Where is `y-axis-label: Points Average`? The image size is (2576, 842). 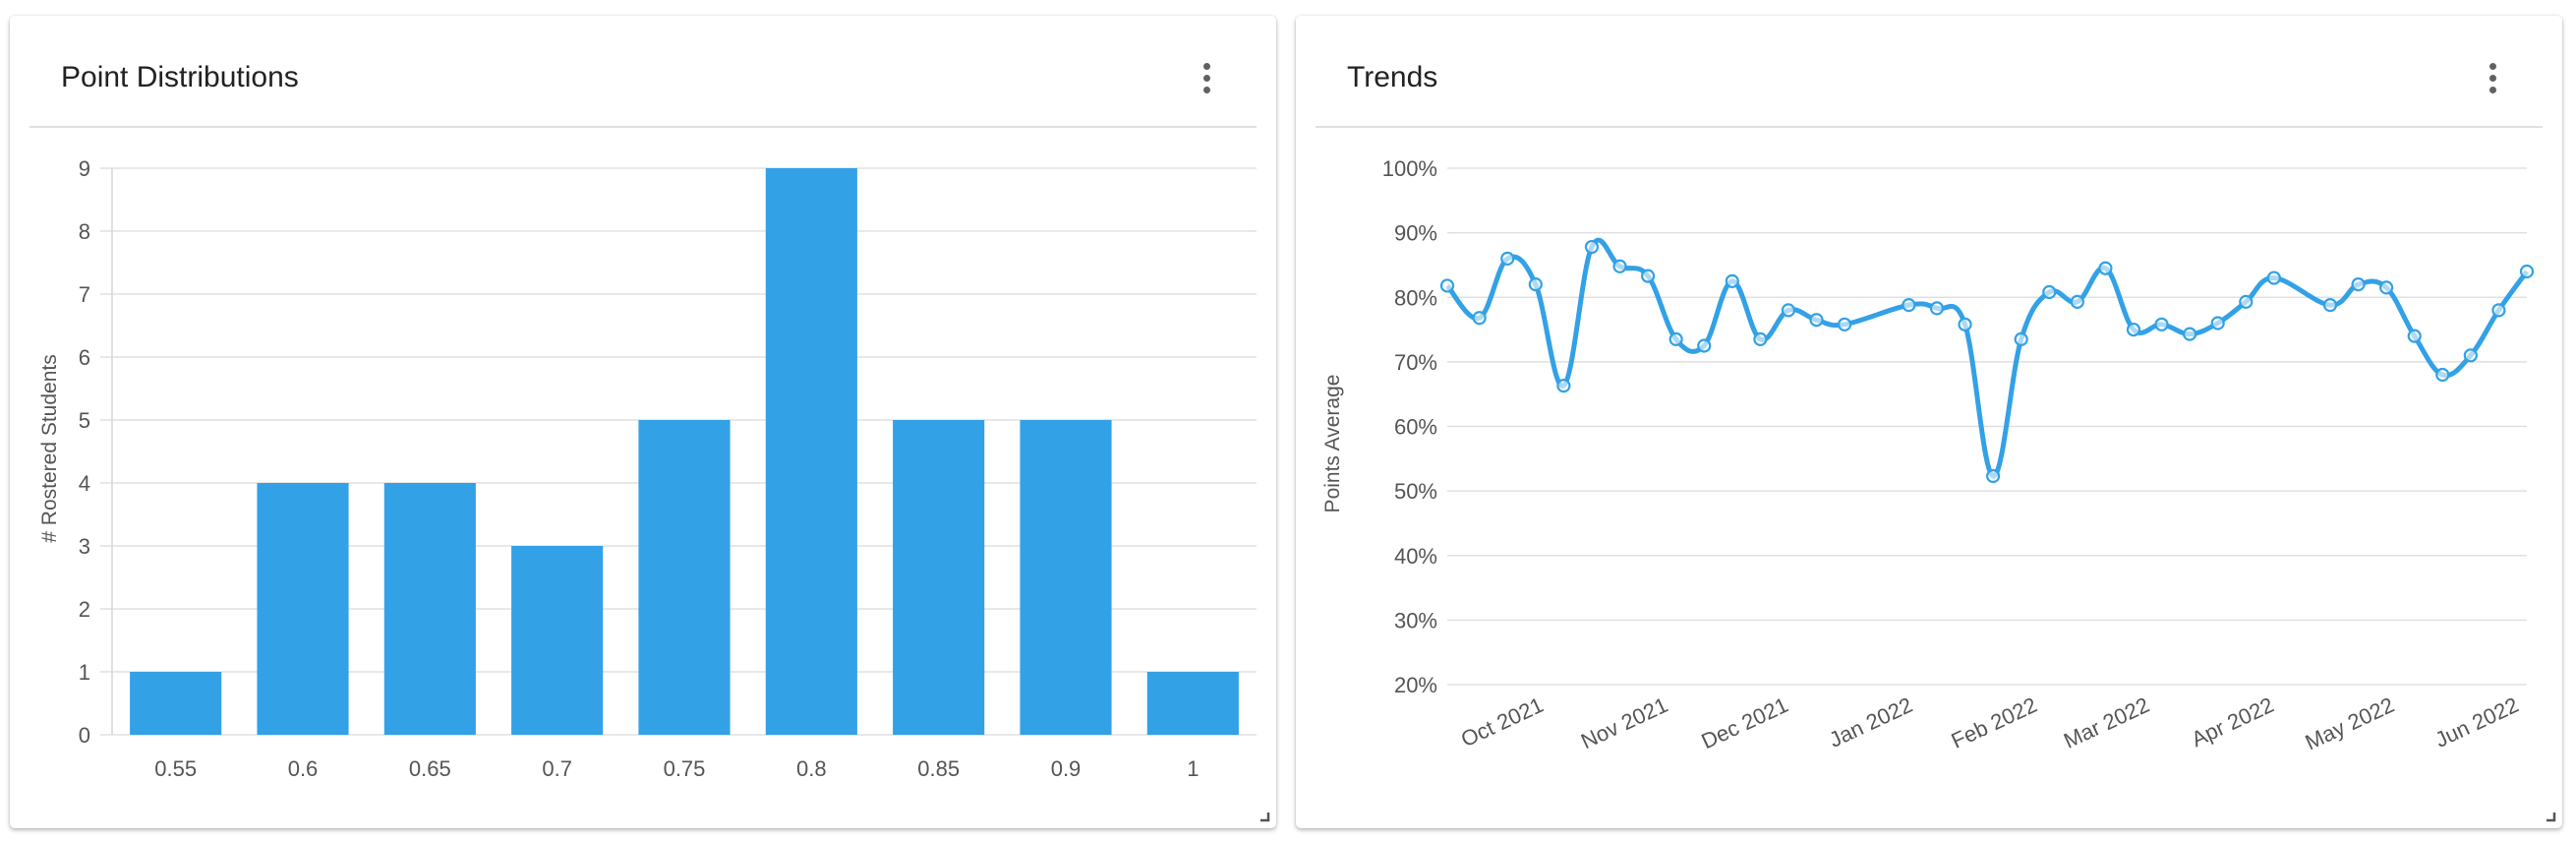 y-axis-label: Points Average is located at coordinates (1332, 444).